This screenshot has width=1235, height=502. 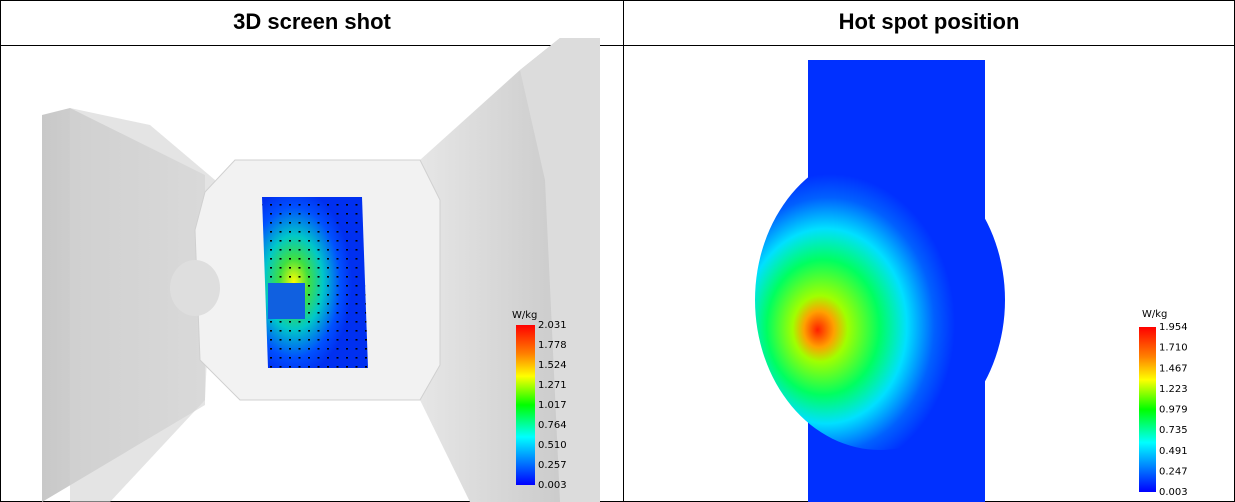 What do you see at coordinates (552, 345) in the screenshot?
I see `legend-label: 1.778` at bounding box center [552, 345].